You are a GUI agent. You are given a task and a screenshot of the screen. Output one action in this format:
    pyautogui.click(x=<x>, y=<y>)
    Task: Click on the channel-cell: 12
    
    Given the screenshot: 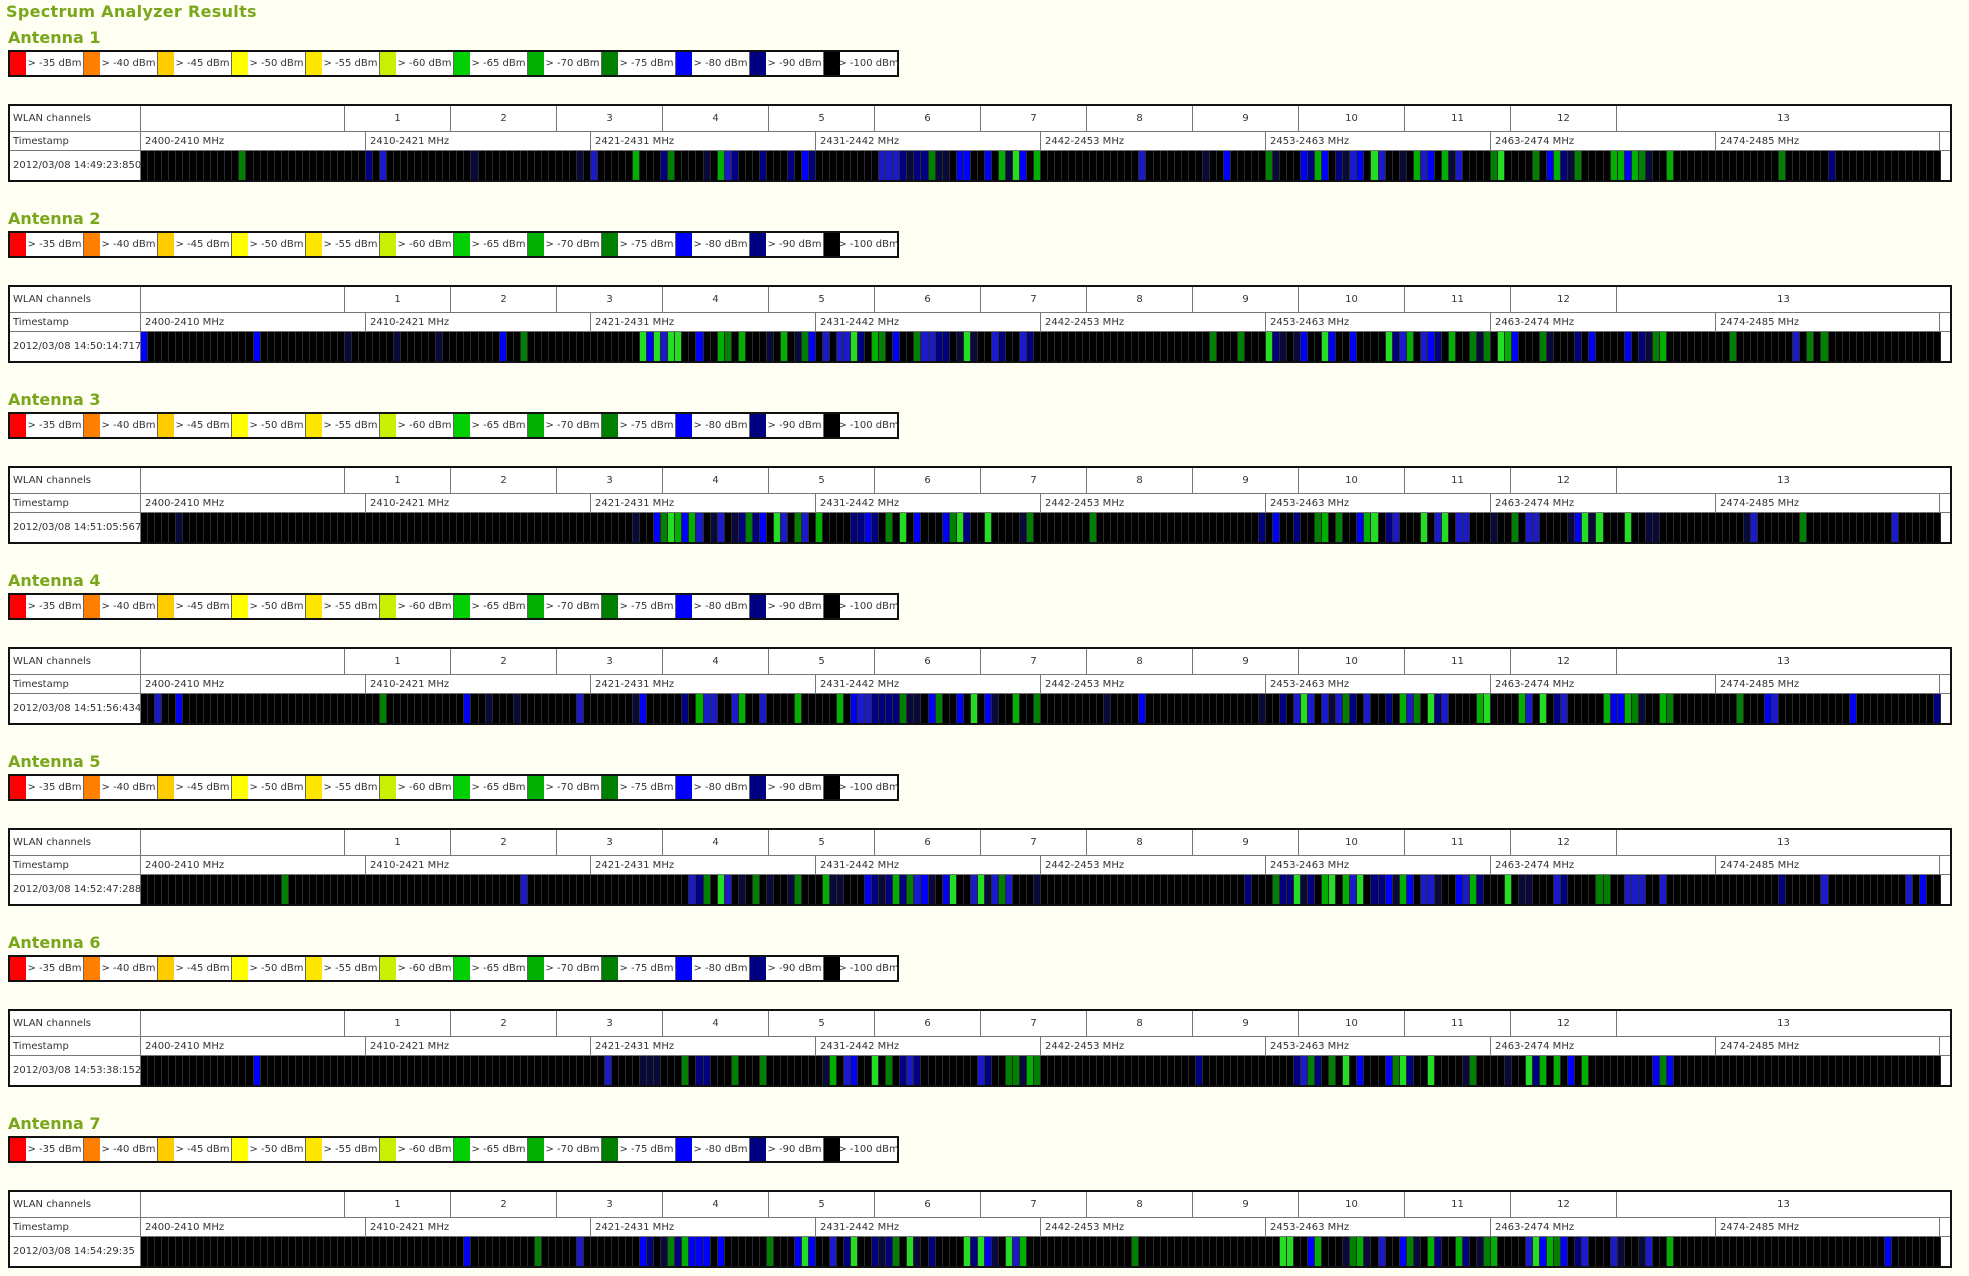 What is the action you would take?
    pyautogui.click(x=1564, y=118)
    